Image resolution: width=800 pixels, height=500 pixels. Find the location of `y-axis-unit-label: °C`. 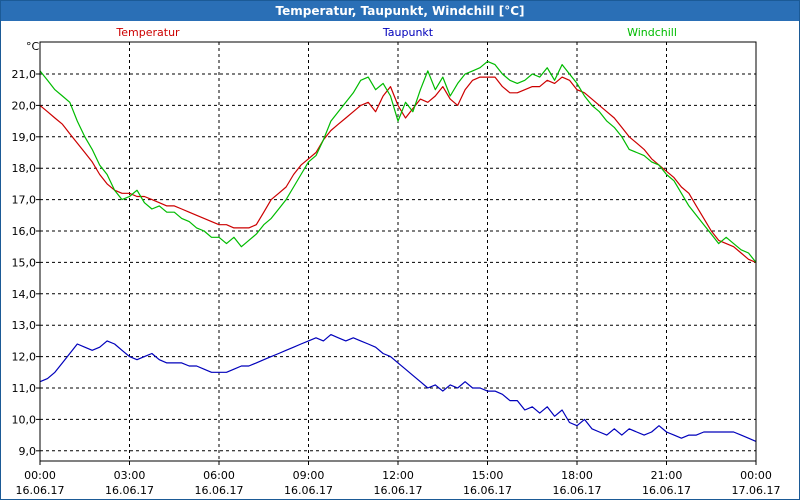

y-axis-unit-label: °C is located at coordinates (33, 46).